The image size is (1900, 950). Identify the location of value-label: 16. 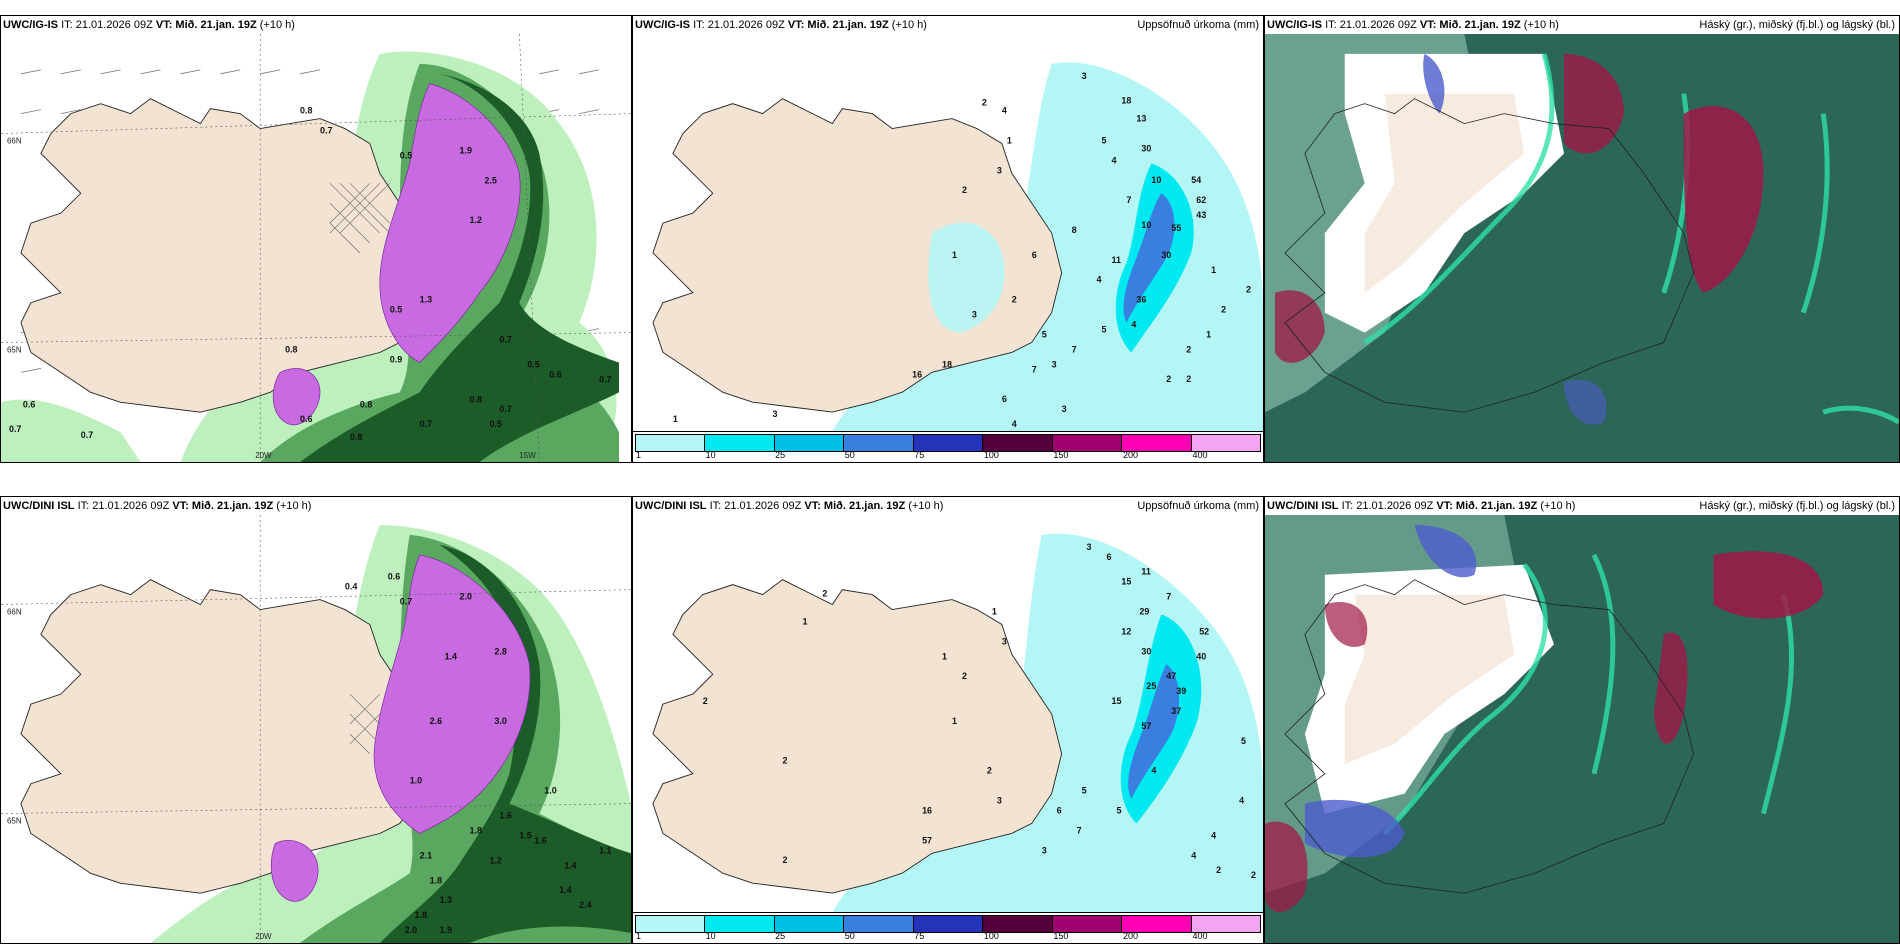
(927, 811).